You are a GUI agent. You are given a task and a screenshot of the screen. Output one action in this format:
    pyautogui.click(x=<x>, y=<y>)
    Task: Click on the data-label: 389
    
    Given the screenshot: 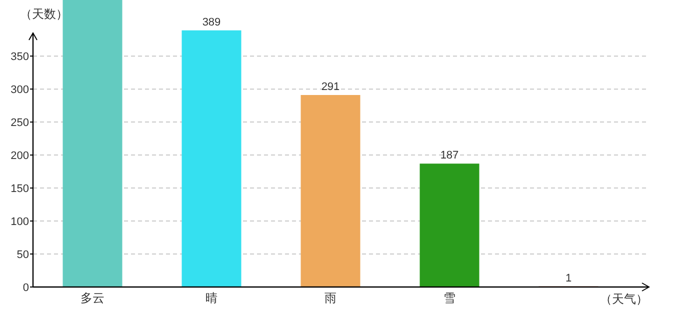 What is the action you would take?
    pyautogui.click(x=211, y=22)
    